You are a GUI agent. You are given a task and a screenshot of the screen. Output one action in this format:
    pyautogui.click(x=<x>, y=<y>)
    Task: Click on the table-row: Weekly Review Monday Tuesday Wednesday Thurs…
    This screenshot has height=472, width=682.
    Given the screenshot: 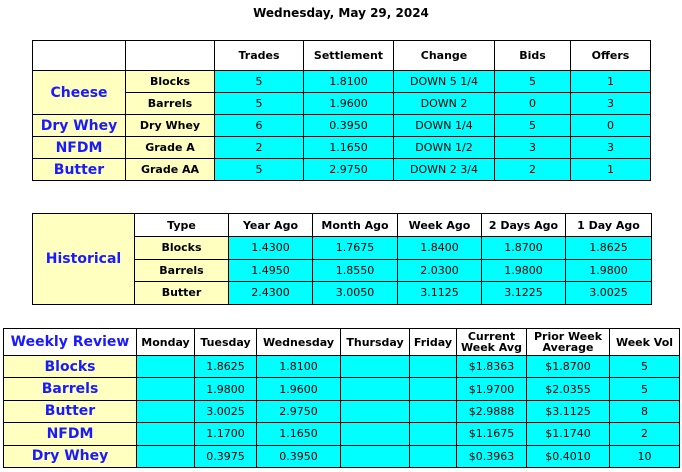 What is the action you would take?
    pyautogui.click(x=341, y=342)
    